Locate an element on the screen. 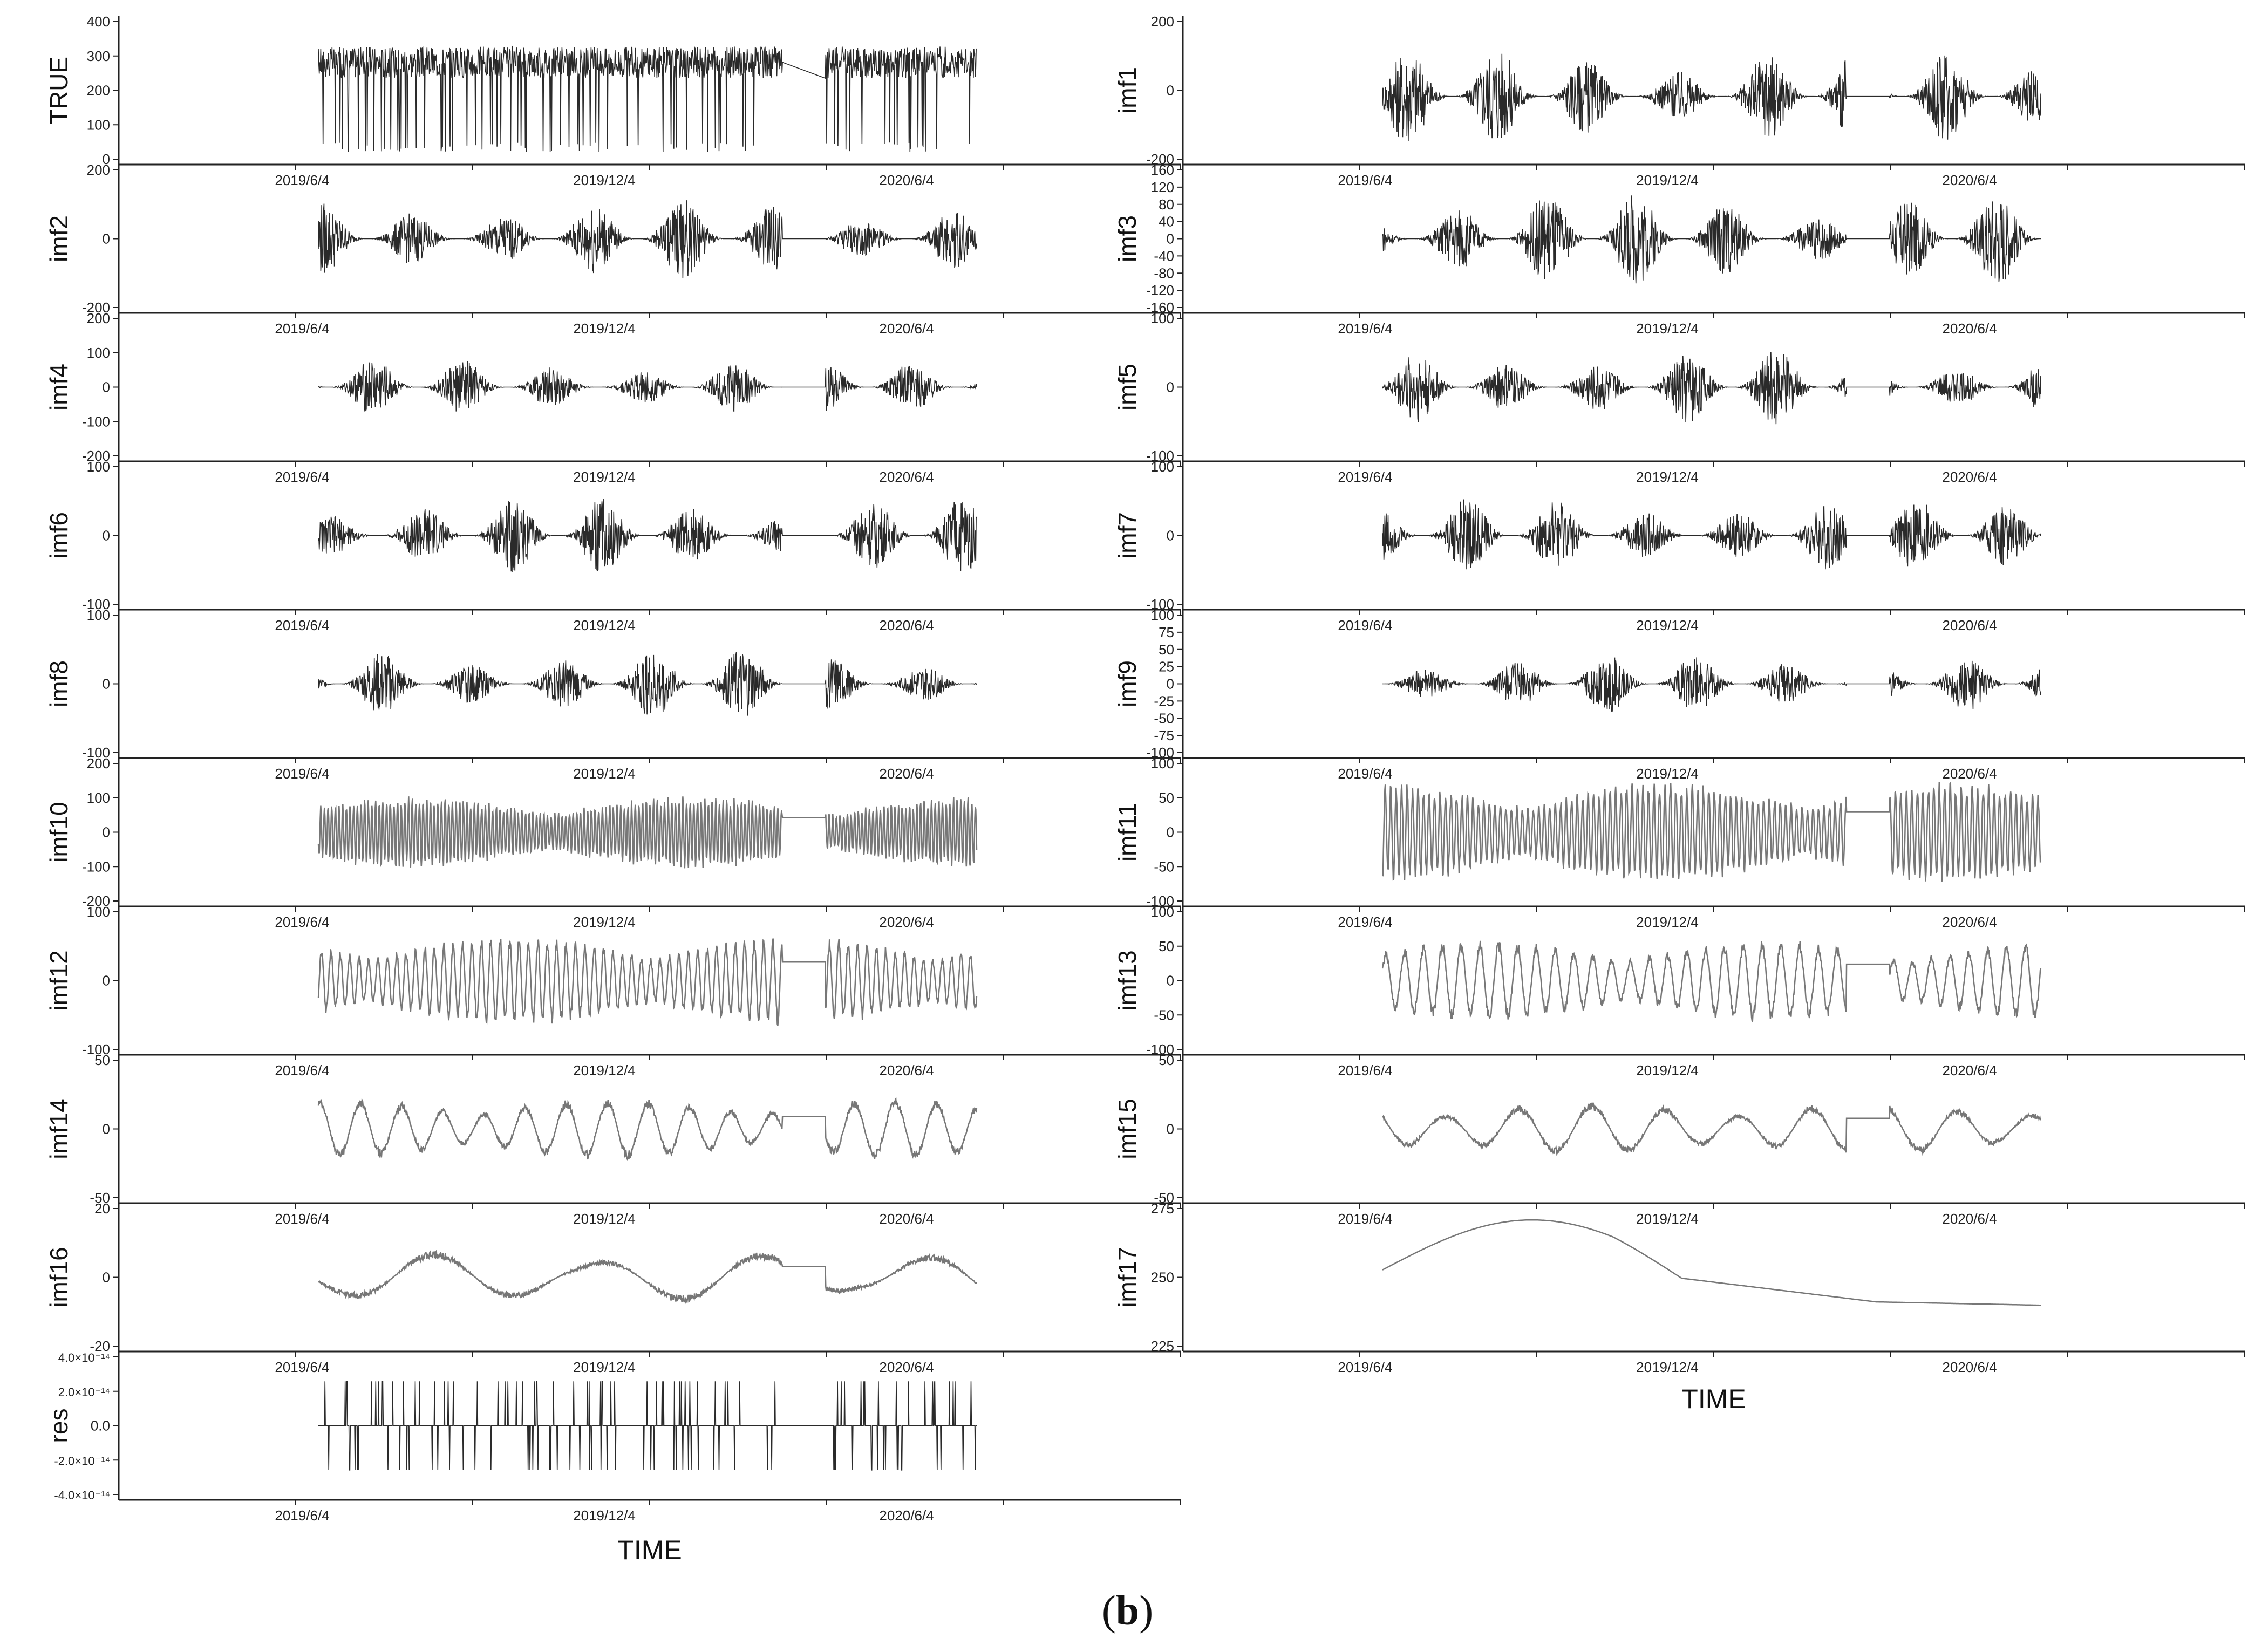 The height and width of the screenshot is (1652, 2255). y-tick-label: 2.0×10⁻¹⁴ is located at coordinates (84, 1392).